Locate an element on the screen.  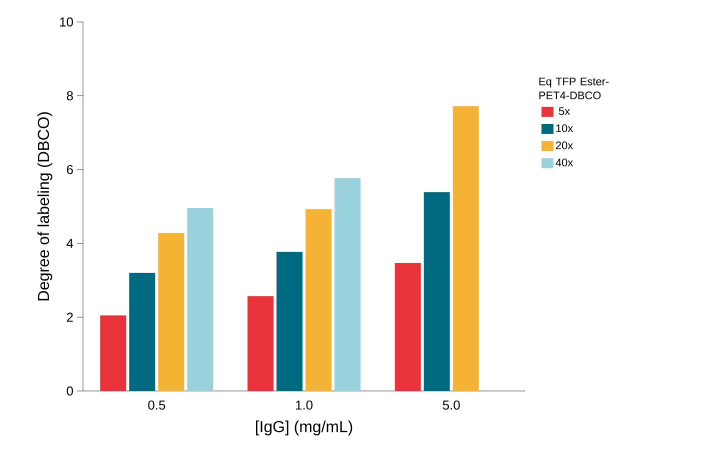
y-tick-label: 2 is located at coordinates (69, 317).